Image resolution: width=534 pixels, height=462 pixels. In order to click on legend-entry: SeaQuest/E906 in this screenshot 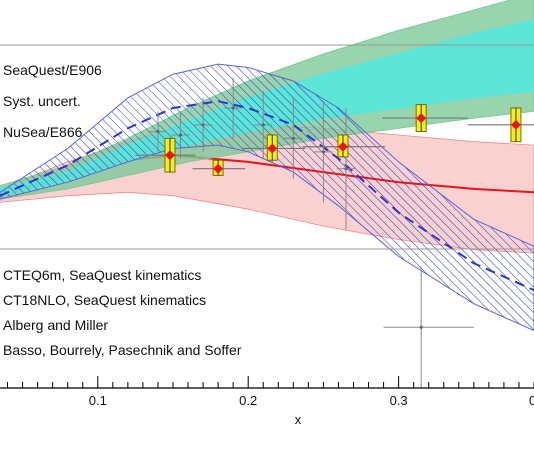, I will do `click(52, 70)`.